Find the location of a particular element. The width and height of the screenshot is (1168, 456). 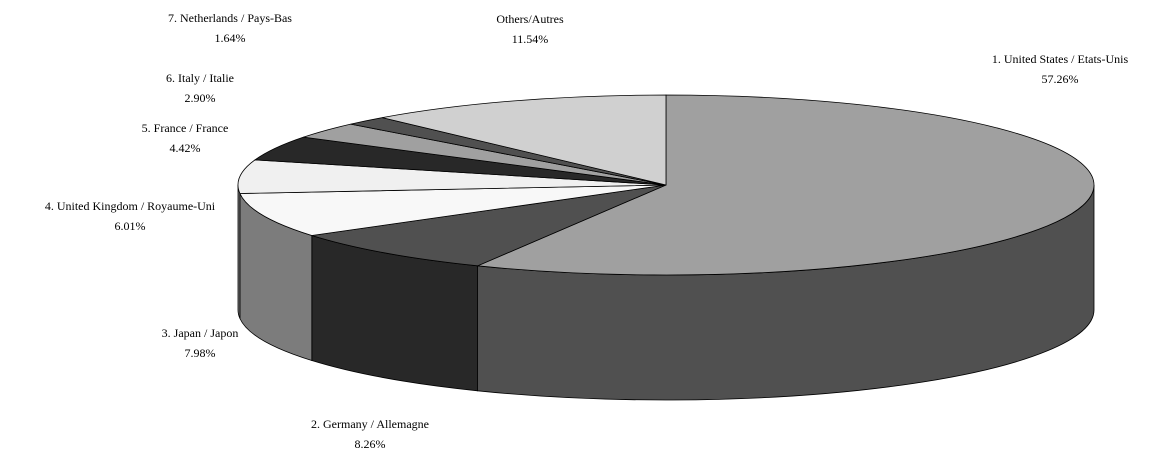

slice-value-label: 8.26% is located at coordinates (370, 444).